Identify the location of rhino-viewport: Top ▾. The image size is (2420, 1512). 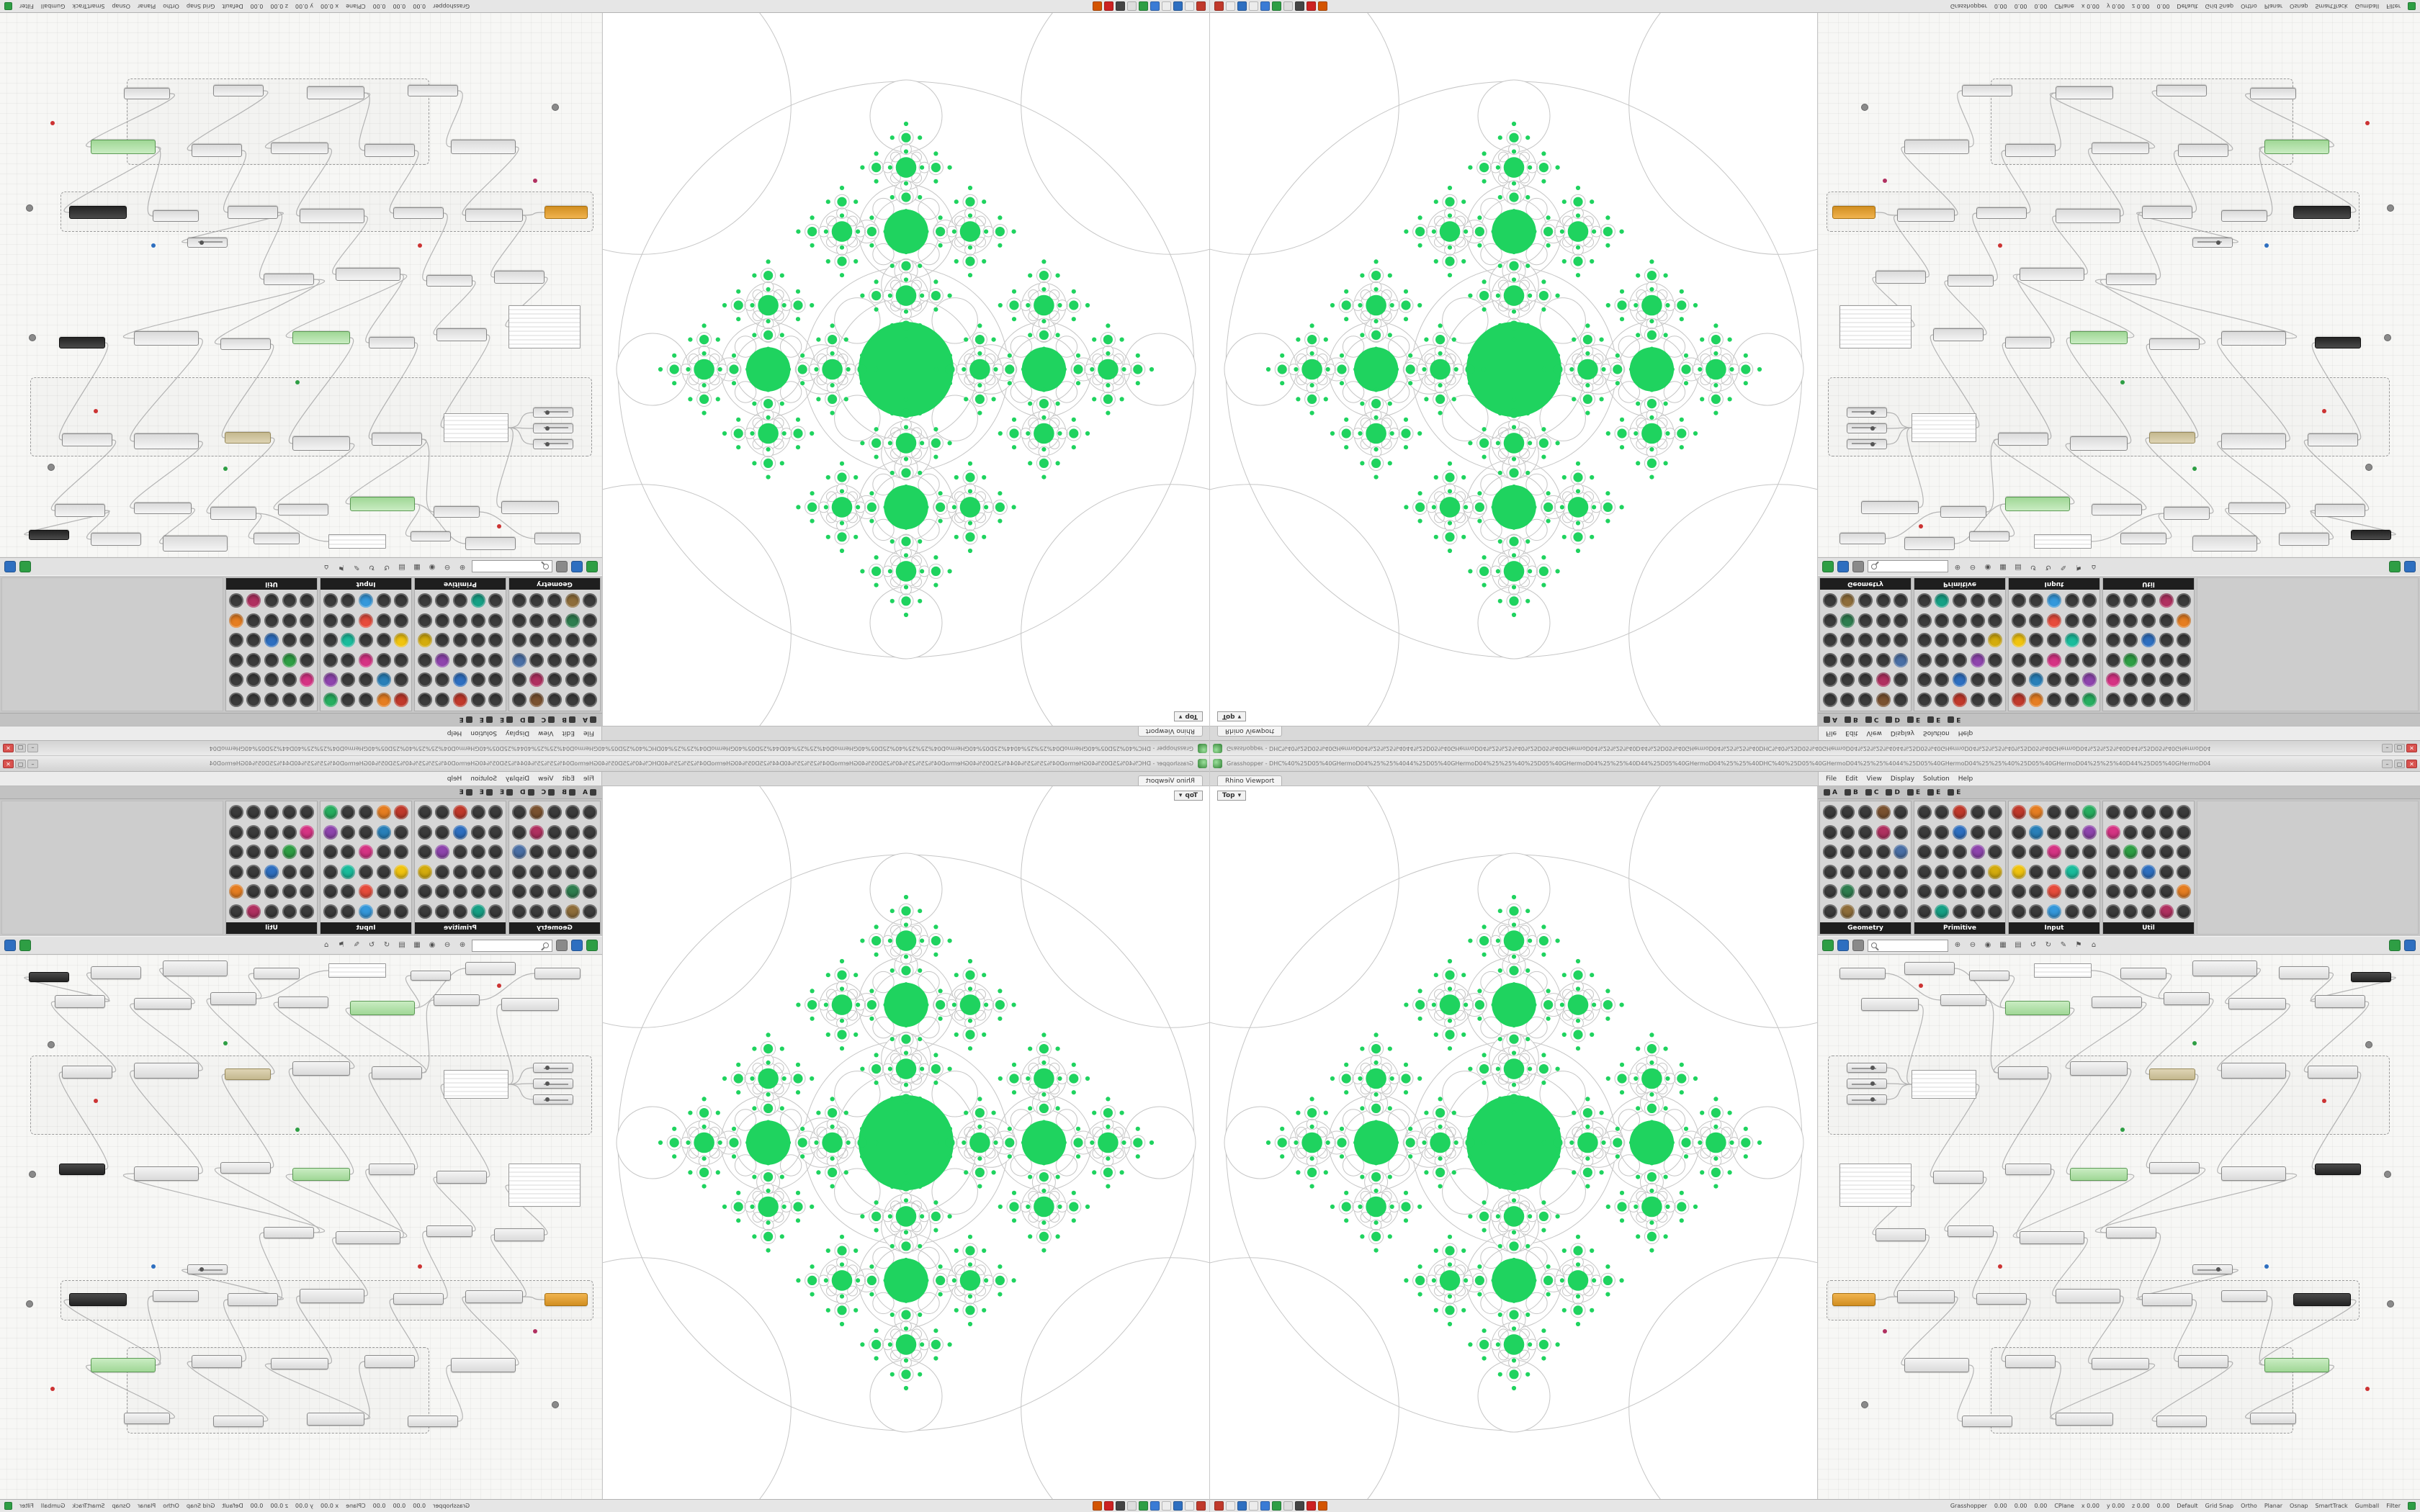
(906, 1142).